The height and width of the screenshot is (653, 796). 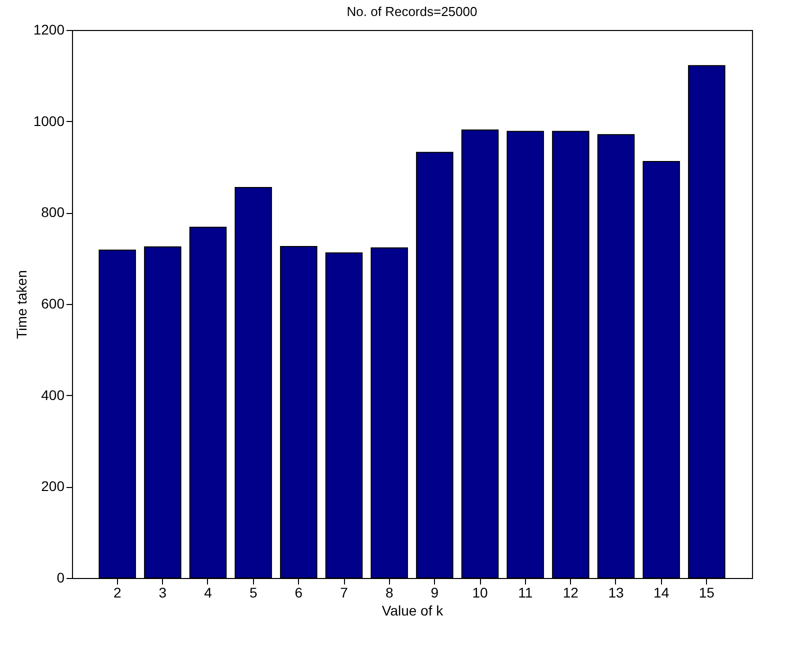 What do you see at coordinates (525, 592) in the screenshot?
I see `x-tick-label: 11` at bounding box center [525, 592].